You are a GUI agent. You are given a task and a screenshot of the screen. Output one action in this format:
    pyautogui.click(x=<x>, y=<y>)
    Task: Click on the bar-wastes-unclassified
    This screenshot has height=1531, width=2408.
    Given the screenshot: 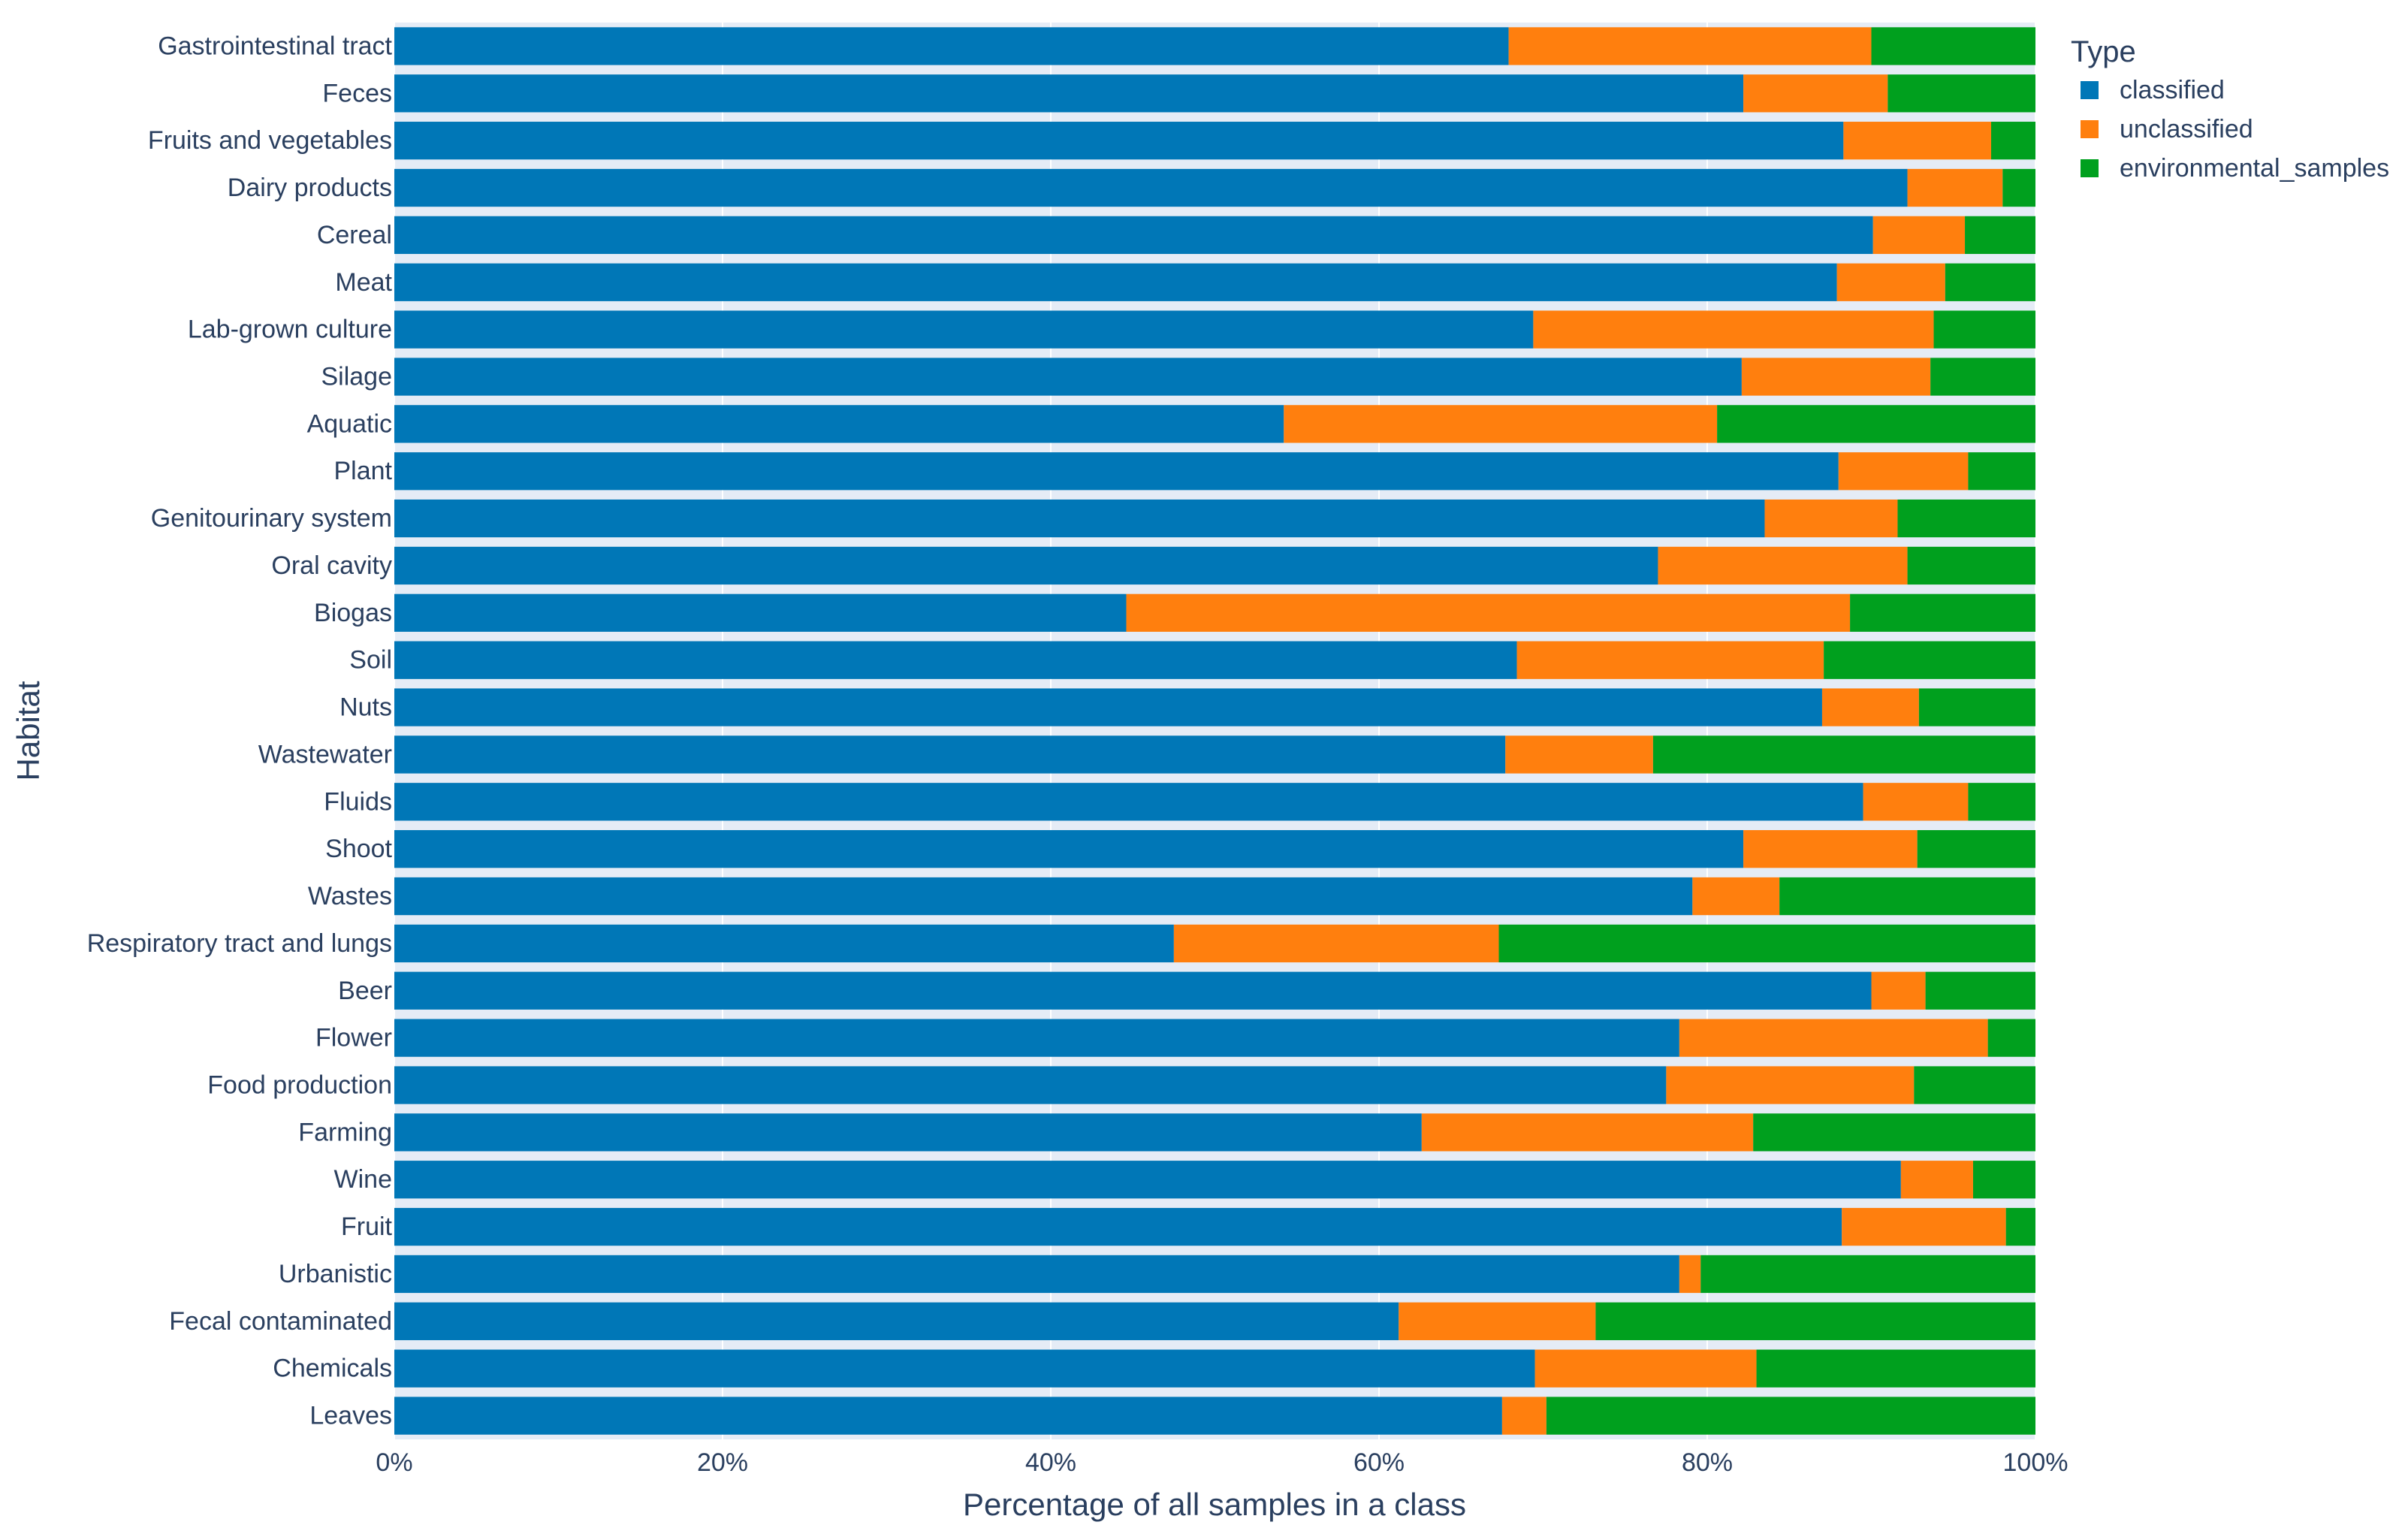 What is the action you would take?
    pyautogui.click(x=1736, y=897)
    